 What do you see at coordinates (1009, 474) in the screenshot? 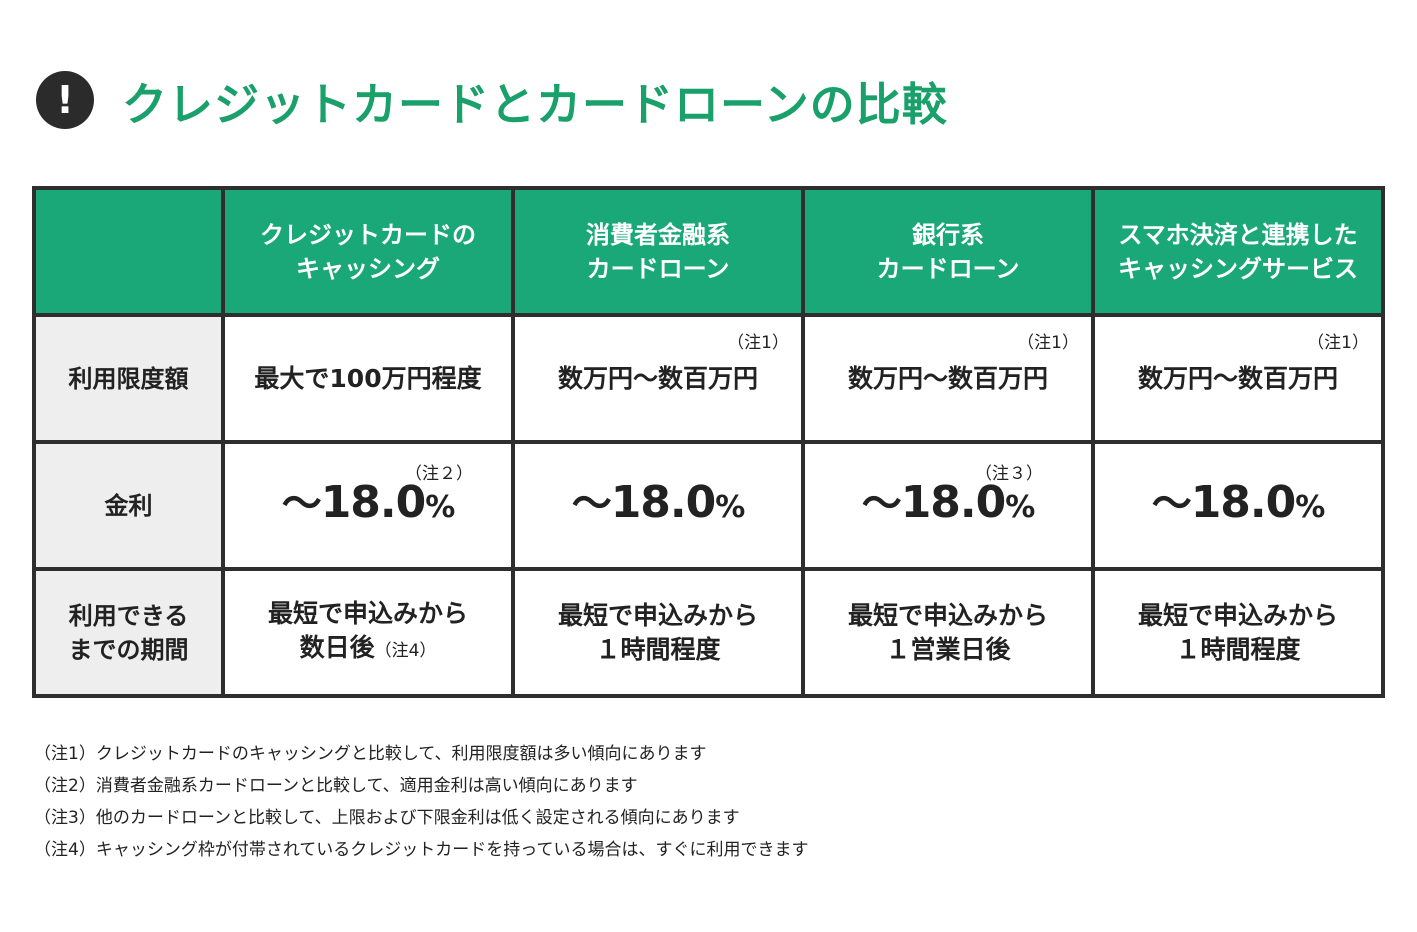
I see `cell-note: （注３）` at bounding box center [1009, 474].